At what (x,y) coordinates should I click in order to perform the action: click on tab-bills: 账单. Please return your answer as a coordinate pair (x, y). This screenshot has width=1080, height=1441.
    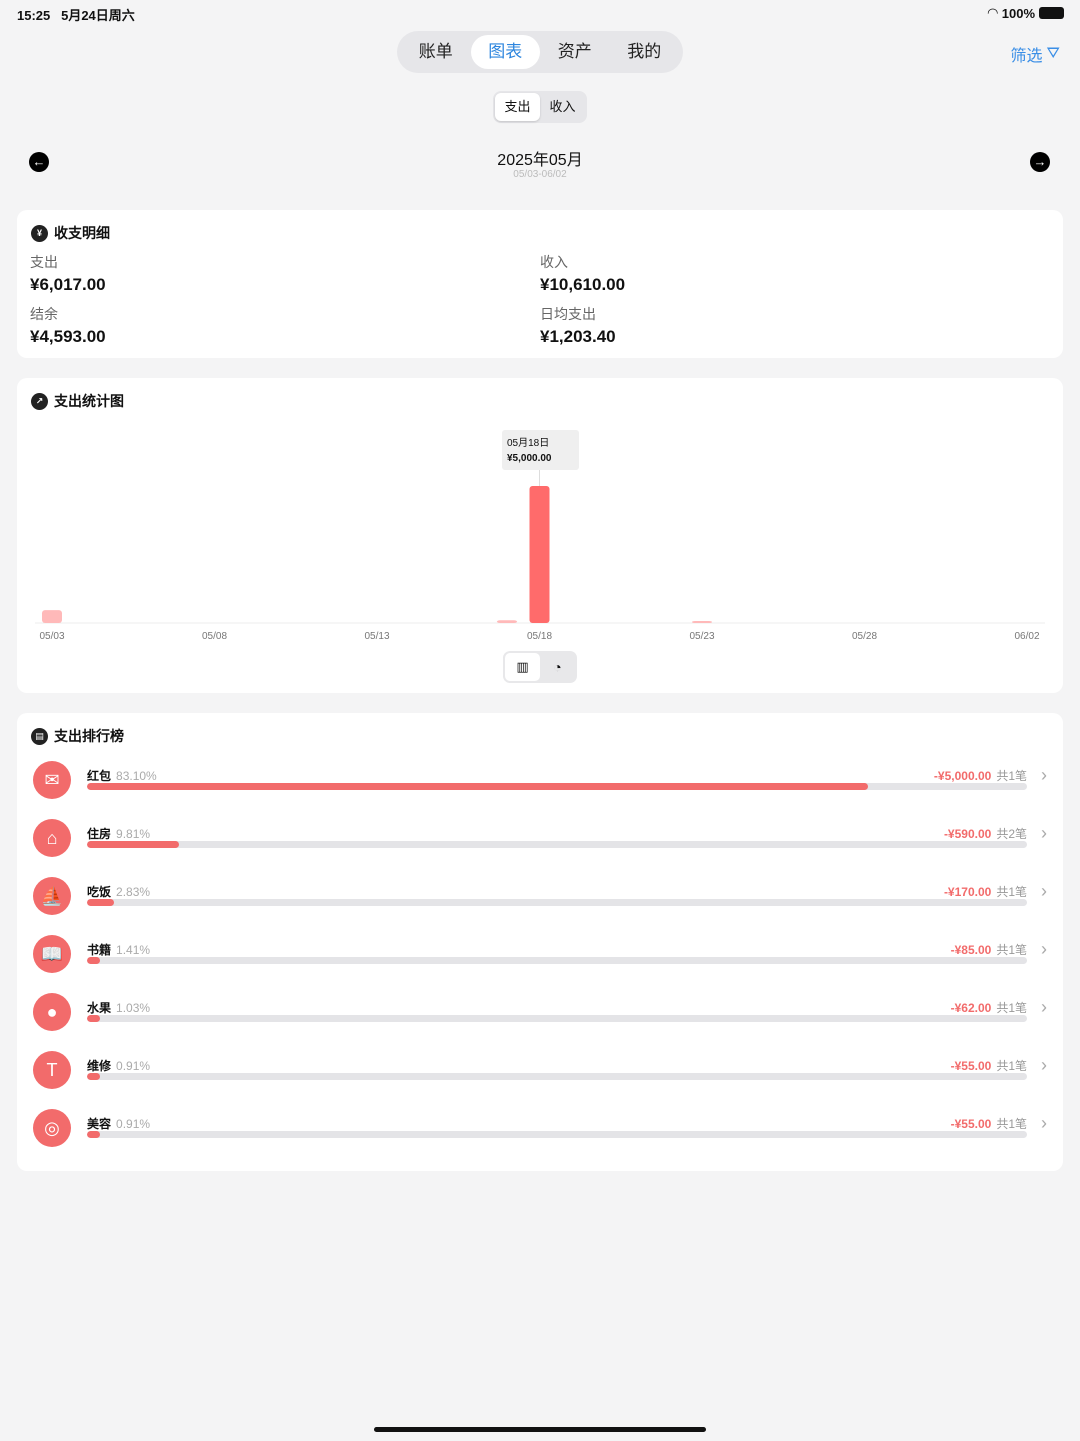
    Looking at the image, I should click on (435, 51).